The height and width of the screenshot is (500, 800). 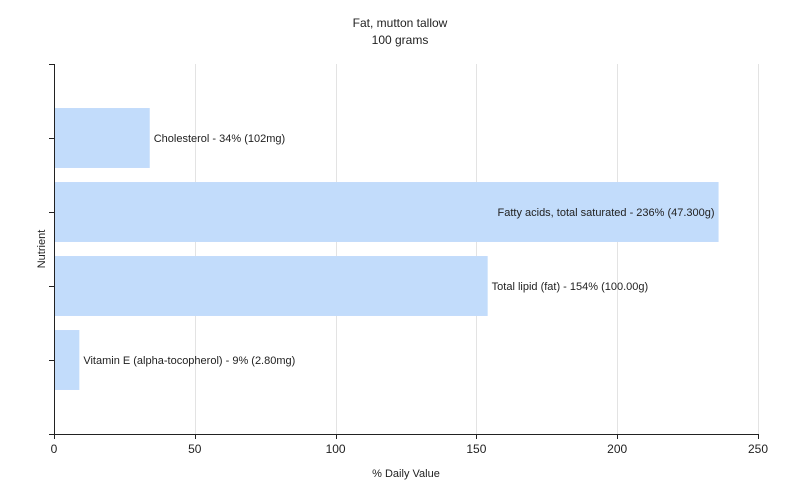 What do you see at coordinates (195, 449) in the screenshot?
I see `x-tick-label: 50` at bounding box center [195, 449].